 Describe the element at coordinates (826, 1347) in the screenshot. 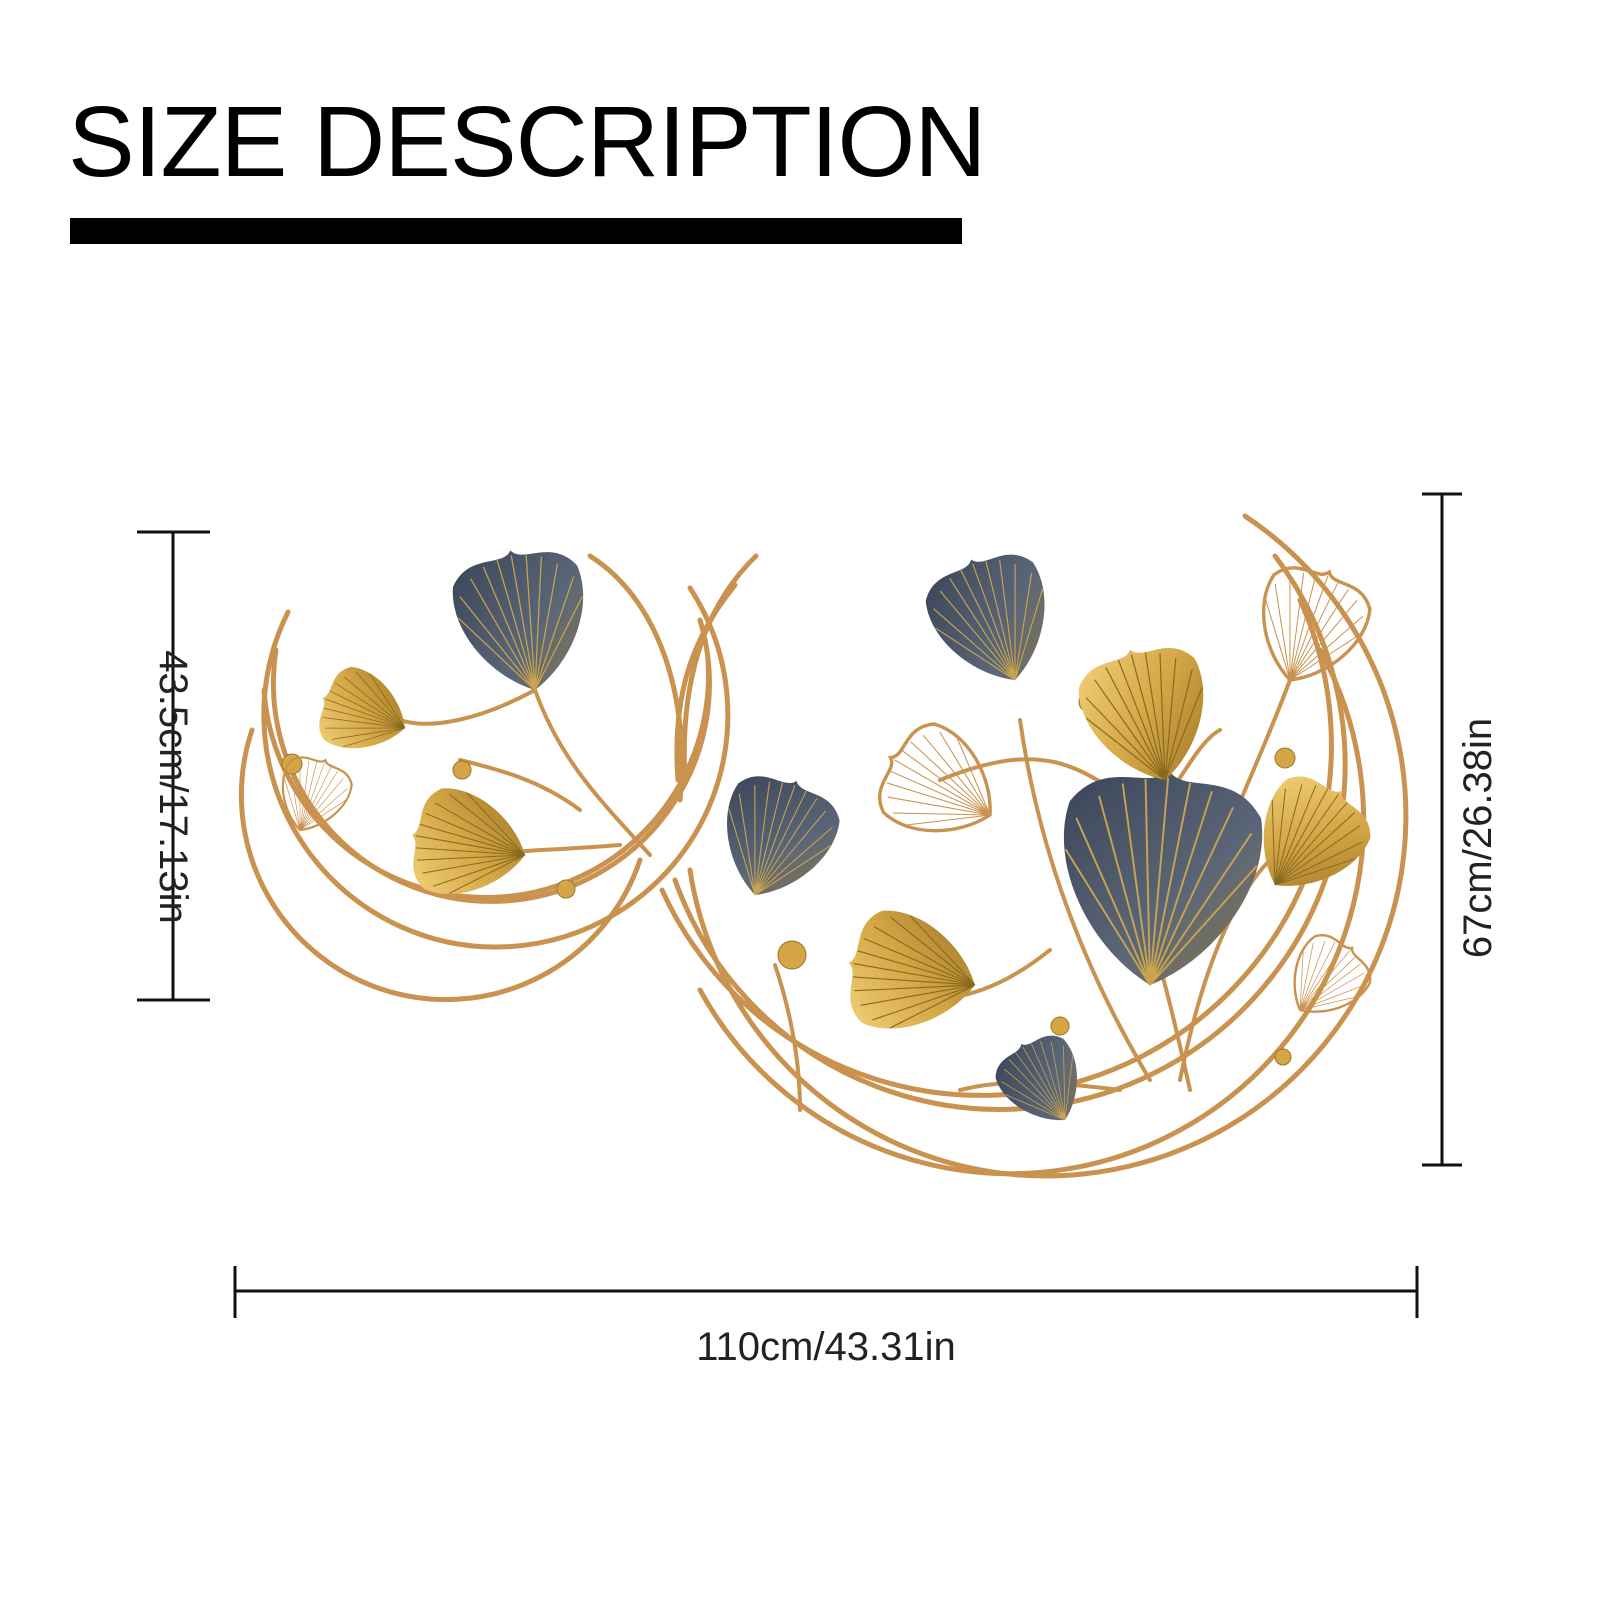

I see `width-label: 110cm/43.31in` at that location.